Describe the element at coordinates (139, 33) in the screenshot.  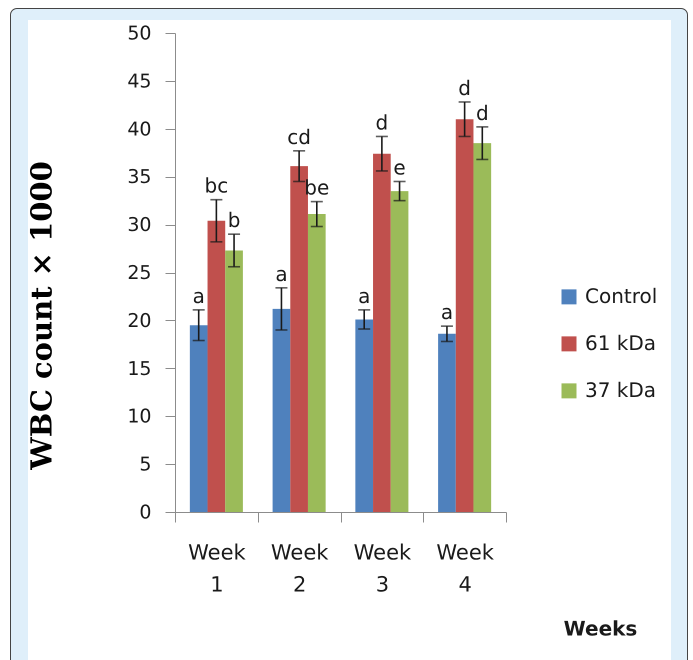
I see `y-tick-label: 50` at that location.